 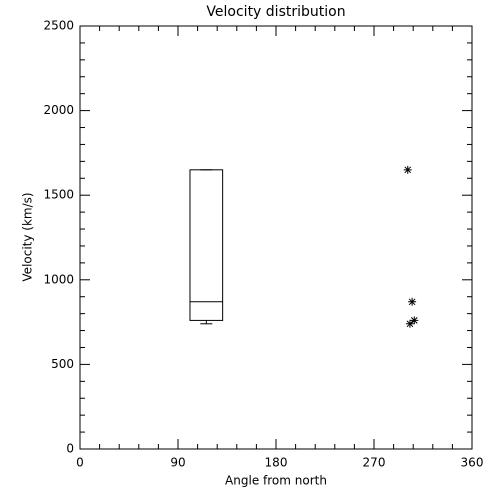 I want to click on y-tick-label: 1500, so click(x=58, y=195).